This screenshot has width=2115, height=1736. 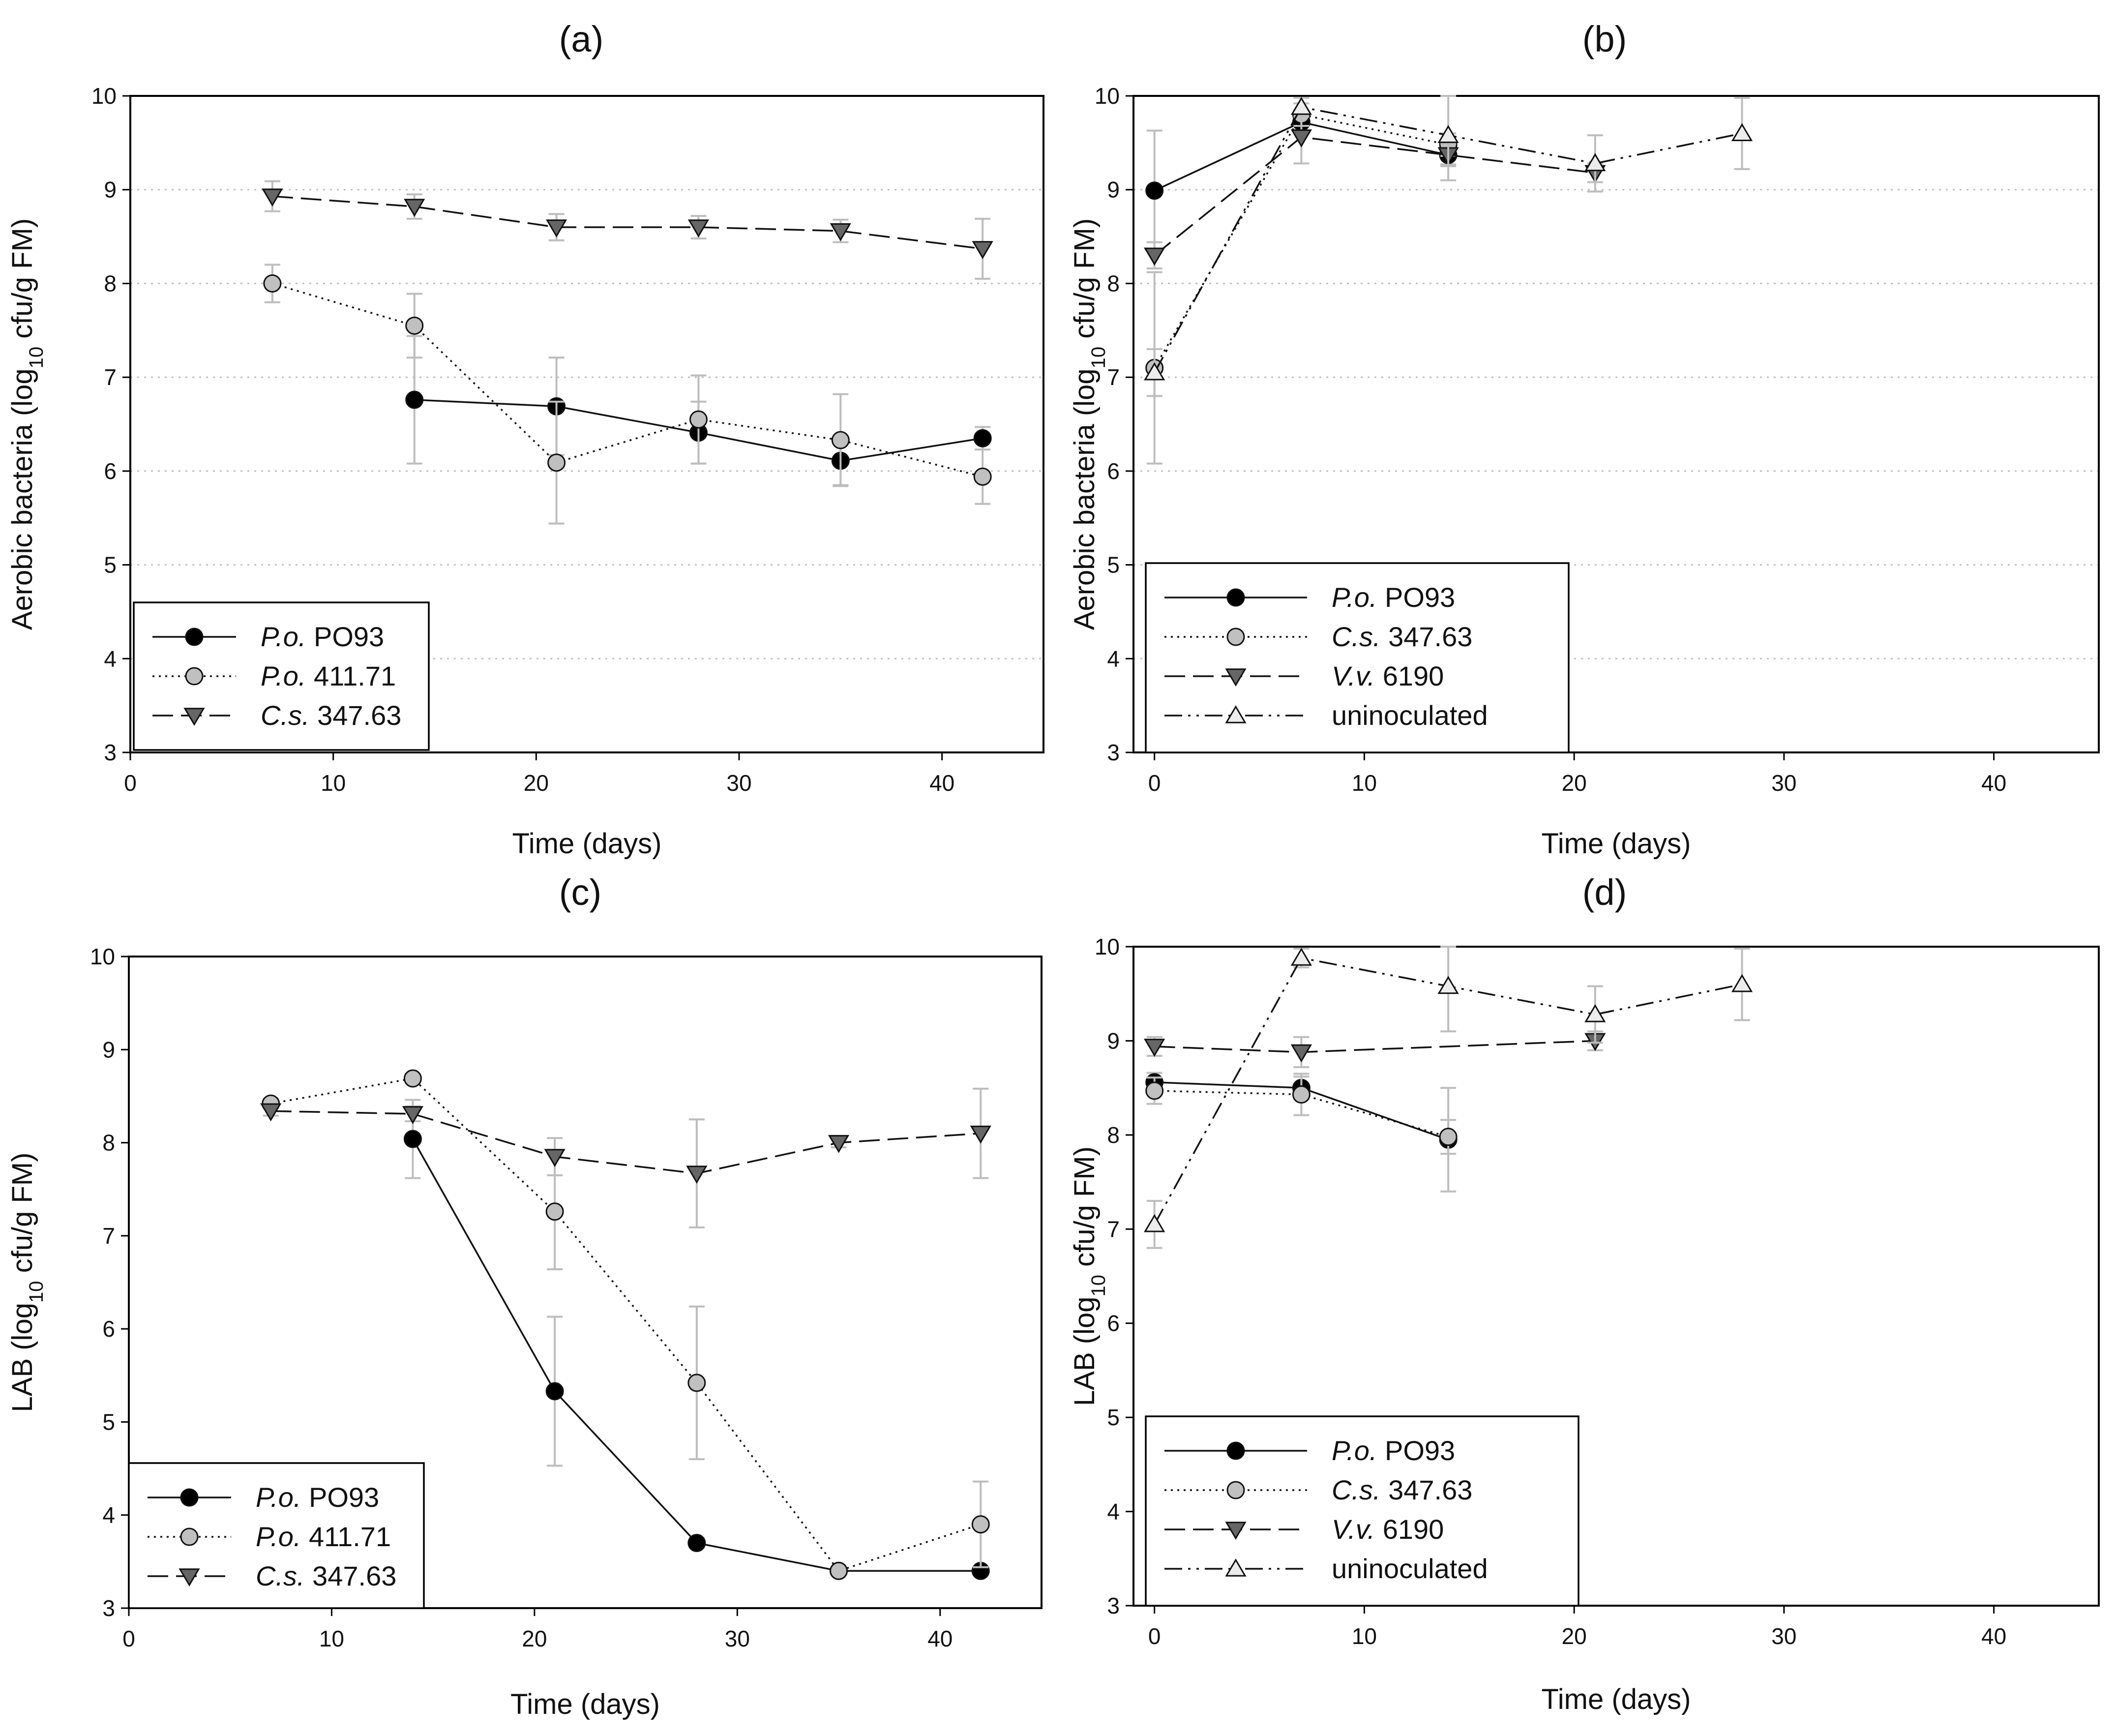 I want to click on legend: P.o. PO93 P.o. 411.71 C.s. 347.63, so click(x=281, y=676).